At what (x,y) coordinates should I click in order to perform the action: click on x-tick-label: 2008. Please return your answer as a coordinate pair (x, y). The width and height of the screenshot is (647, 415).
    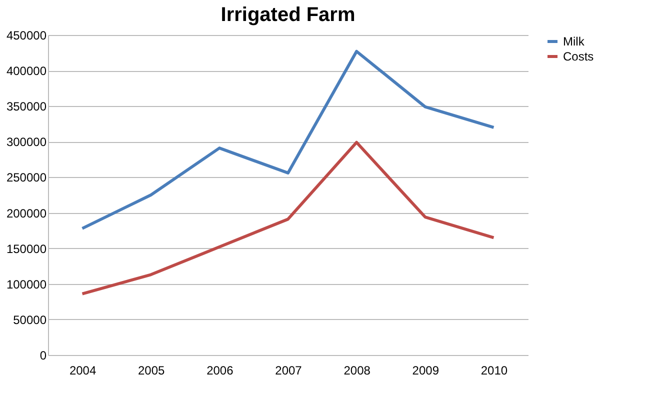
    Looking at the image, I should click on (357, 371).